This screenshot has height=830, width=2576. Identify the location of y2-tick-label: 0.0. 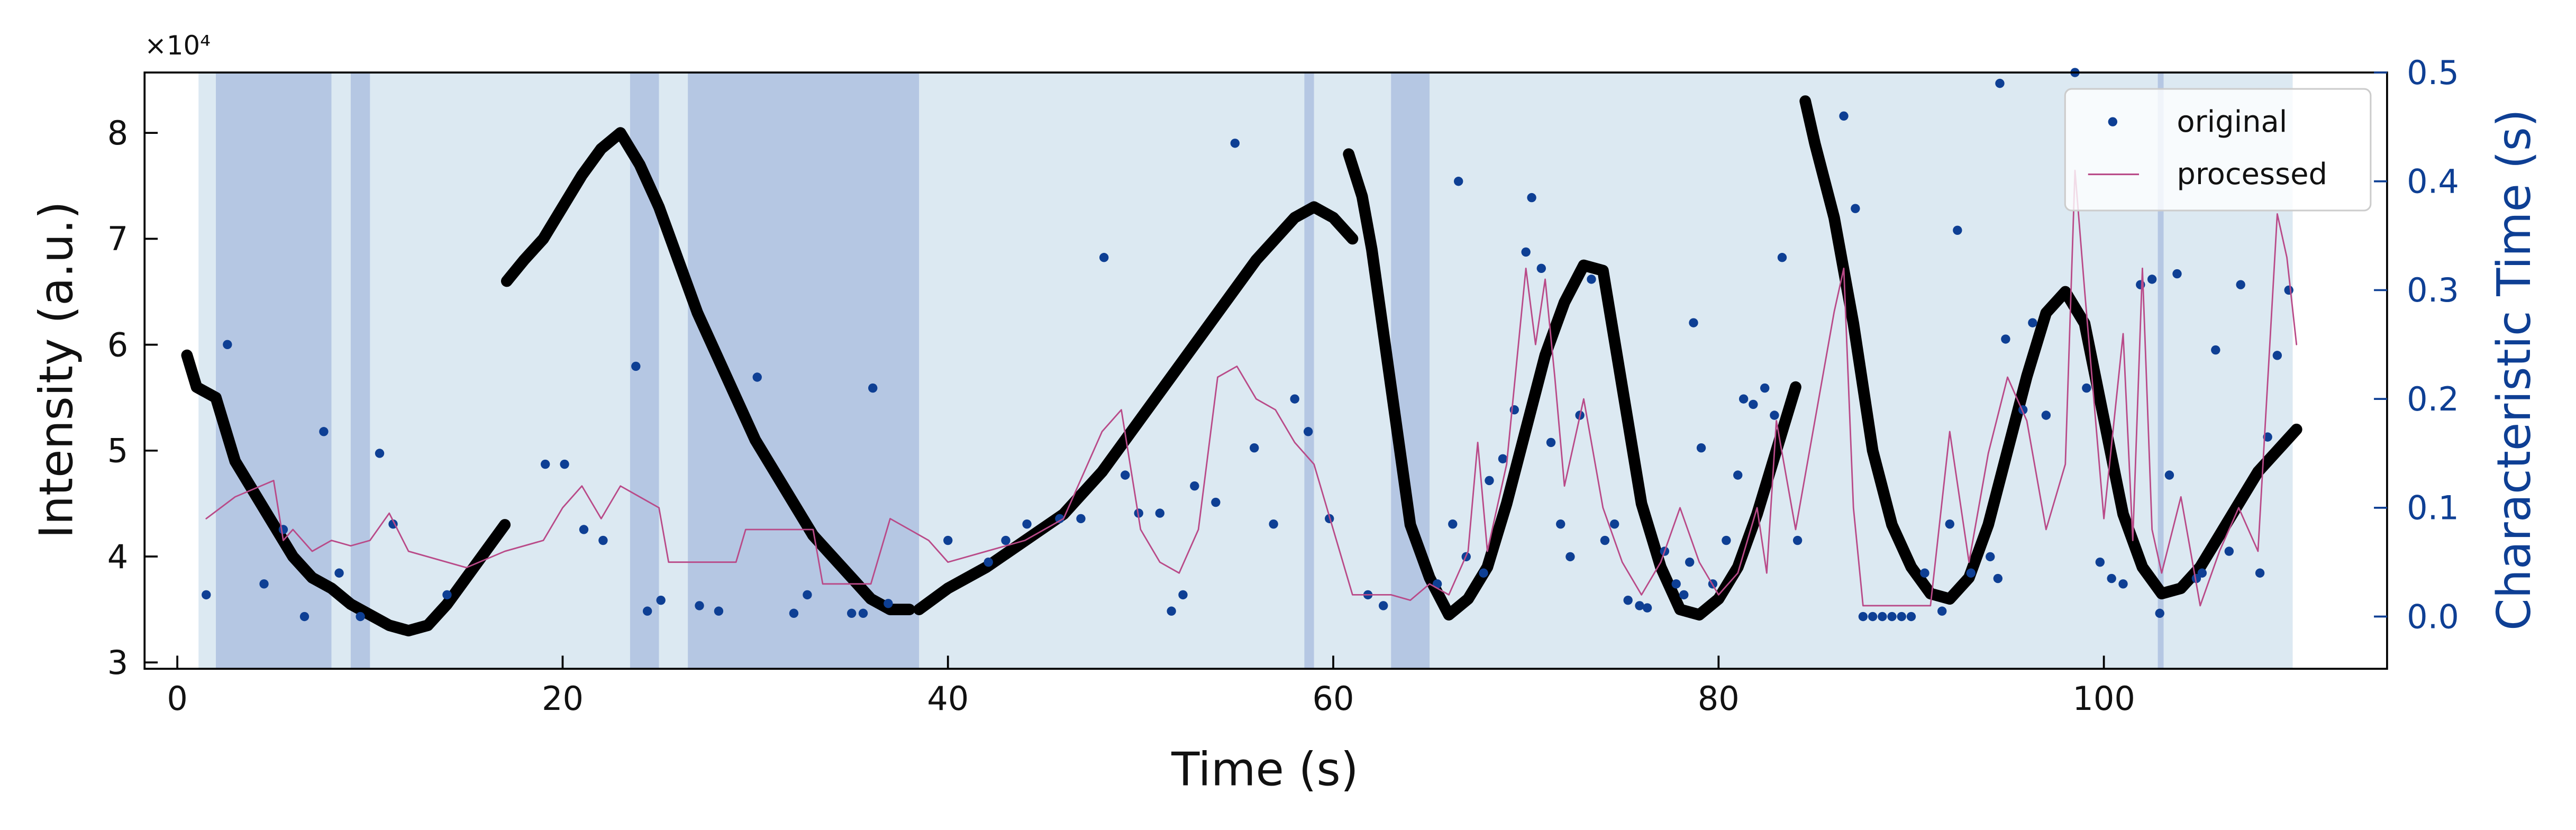
(2433, 616).